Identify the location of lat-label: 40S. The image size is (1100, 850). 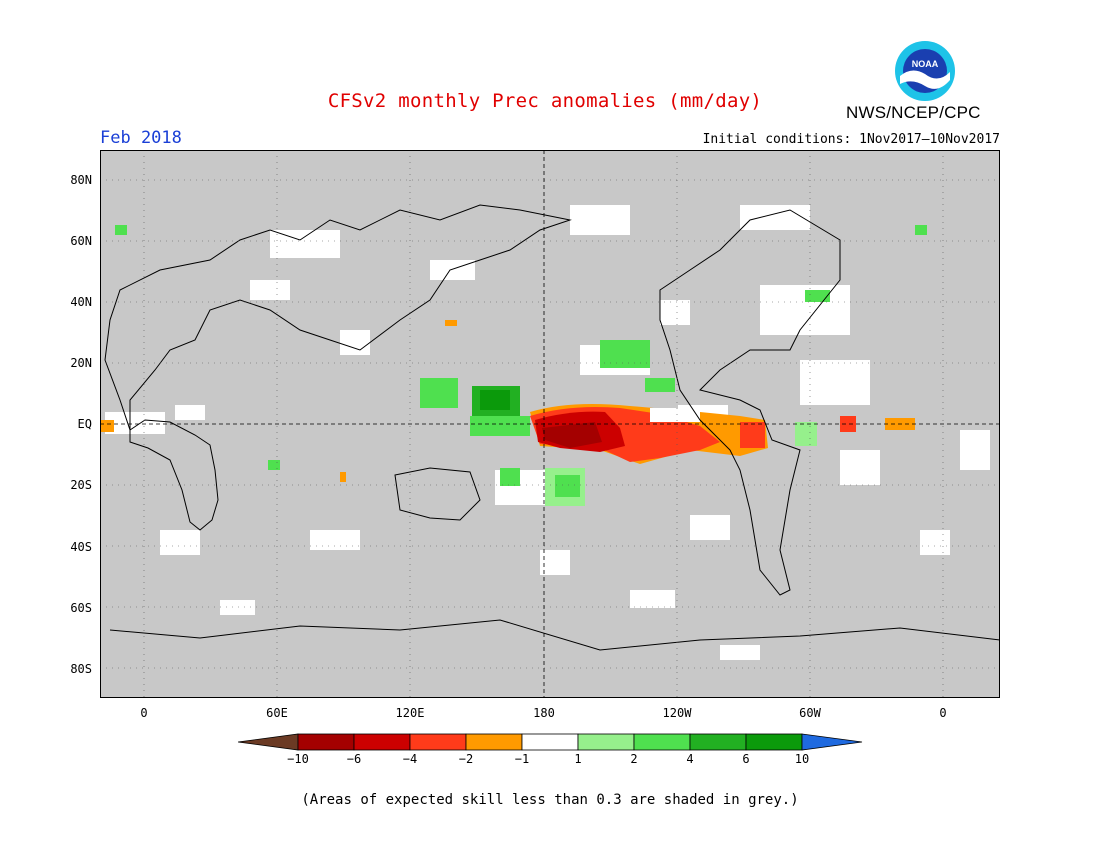
(81, 547).